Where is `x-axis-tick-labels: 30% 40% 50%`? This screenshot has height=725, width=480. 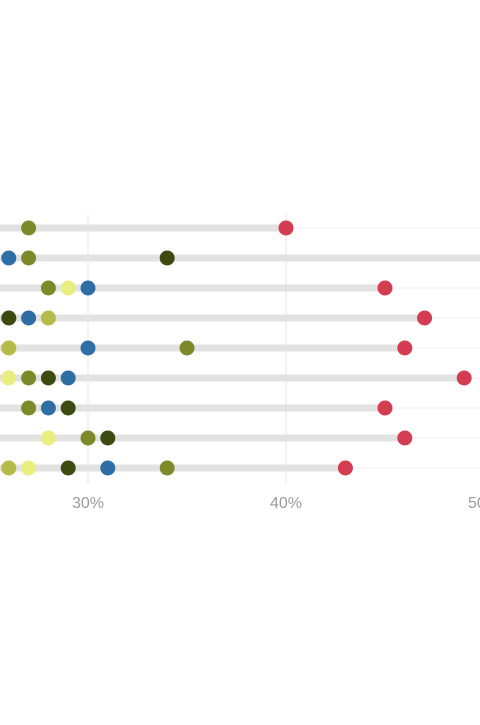
x-axis-tick-labels: 30% 40% 50% is located at coordinates (276, 503).